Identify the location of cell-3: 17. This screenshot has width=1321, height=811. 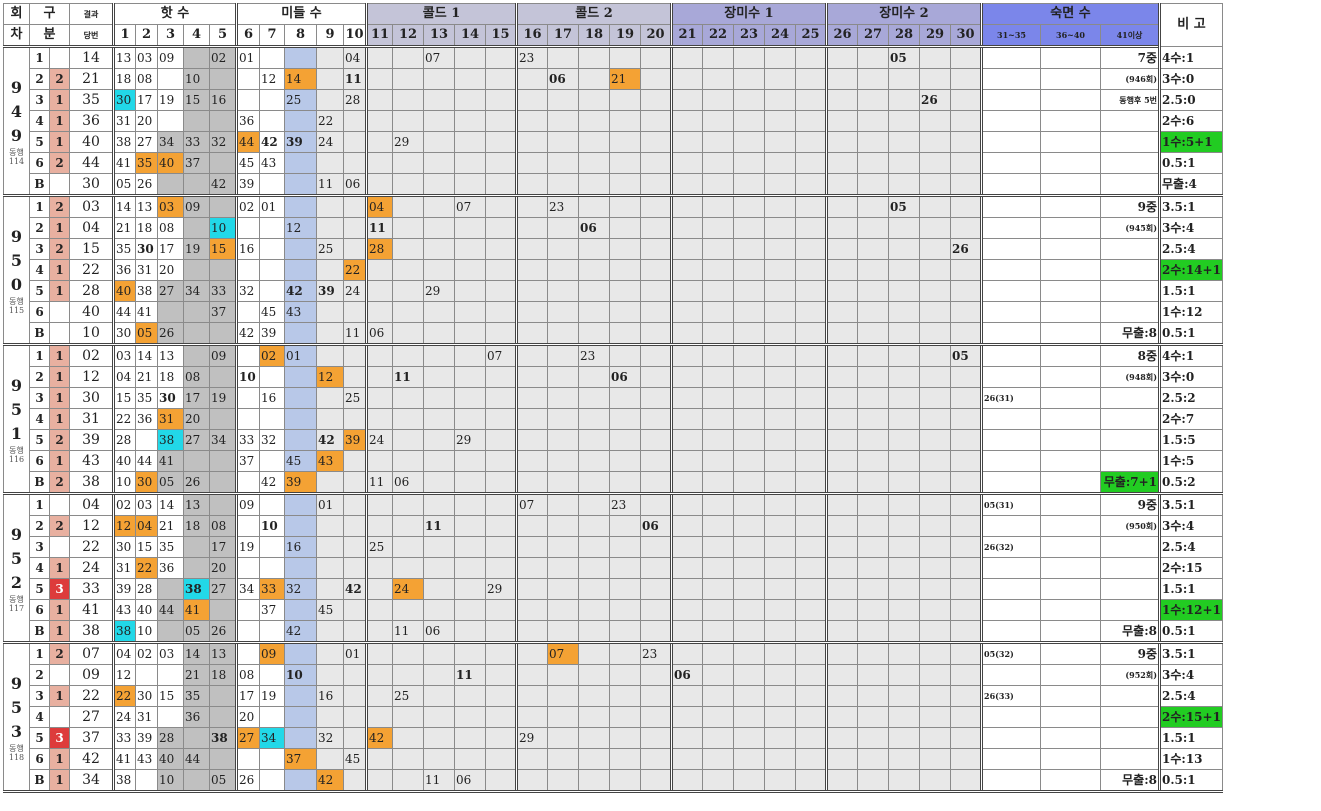
(170, 249).